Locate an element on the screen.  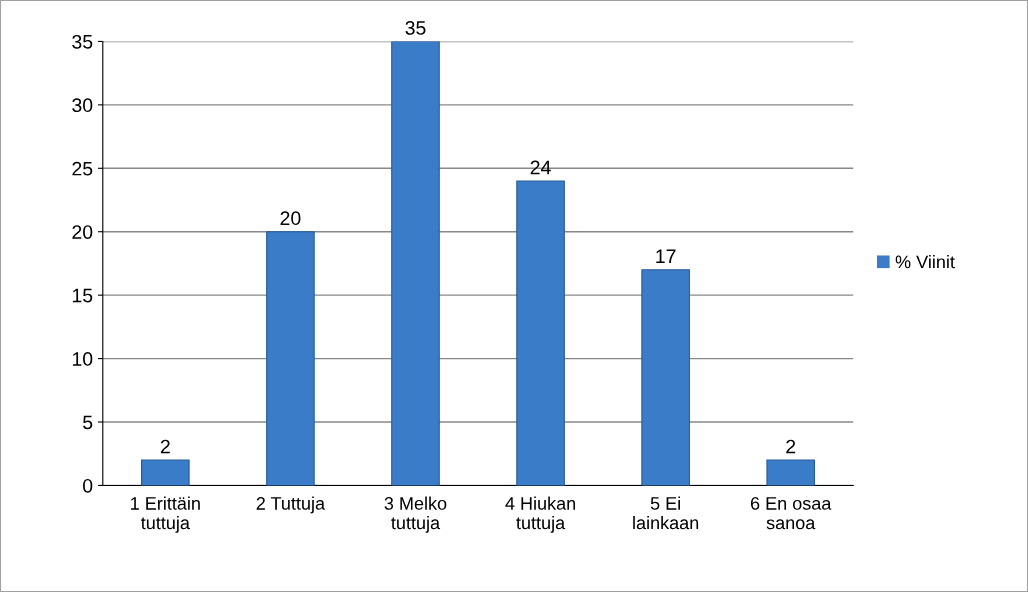
x-tick-label: 6 En osaa sanoa is located at coordinates (791, 513).